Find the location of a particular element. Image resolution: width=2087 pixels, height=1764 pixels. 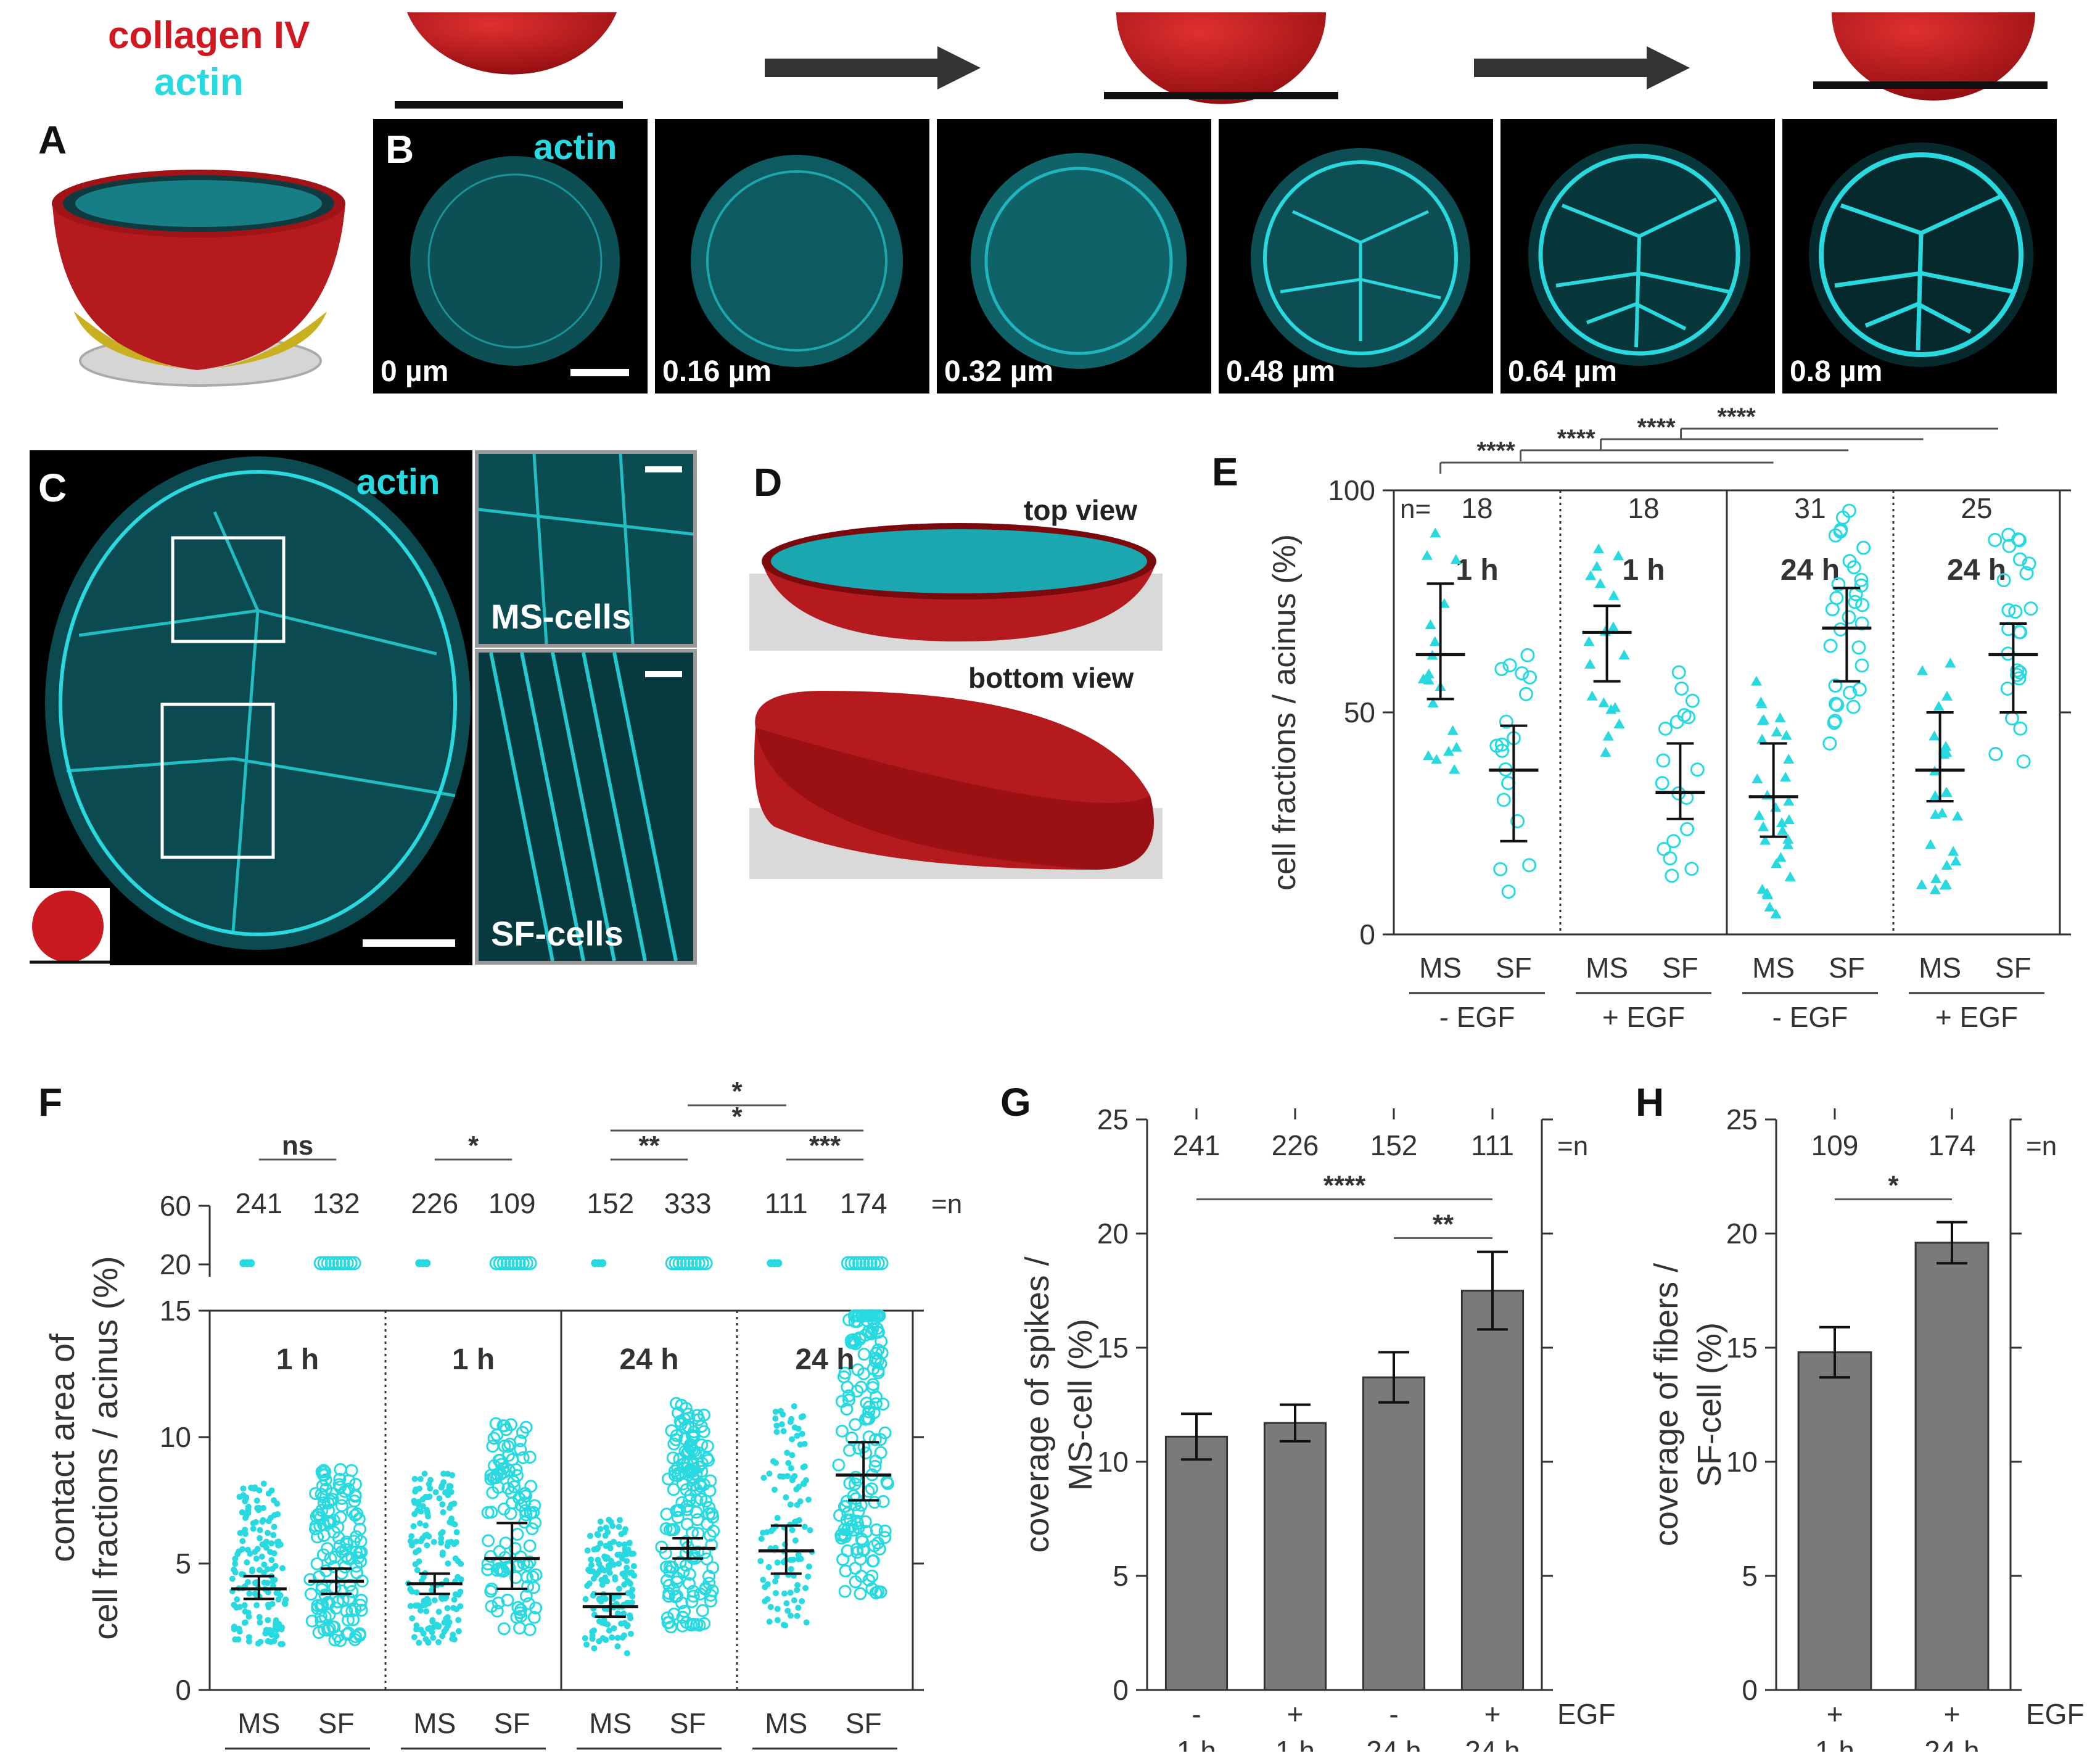

panel-label-g: G is located at coordinates (1016, 1102).